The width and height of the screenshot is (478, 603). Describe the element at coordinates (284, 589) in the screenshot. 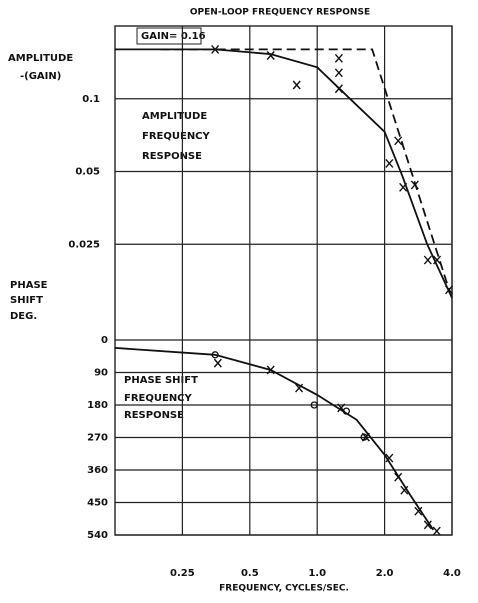

I see `x-axis-label: FREQUENCY, CYCLES/SEC.` at that location.